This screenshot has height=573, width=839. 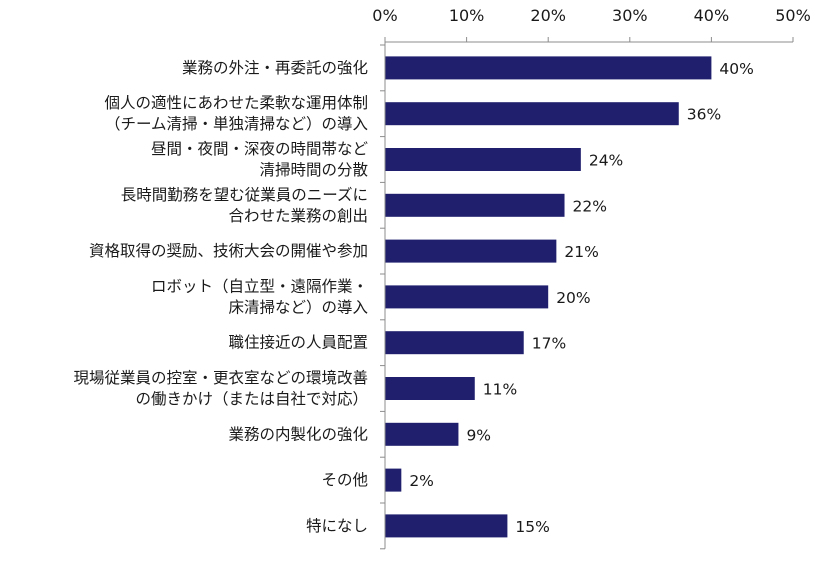 I want to click on data-label: 24%, so click(x=606, y=161).